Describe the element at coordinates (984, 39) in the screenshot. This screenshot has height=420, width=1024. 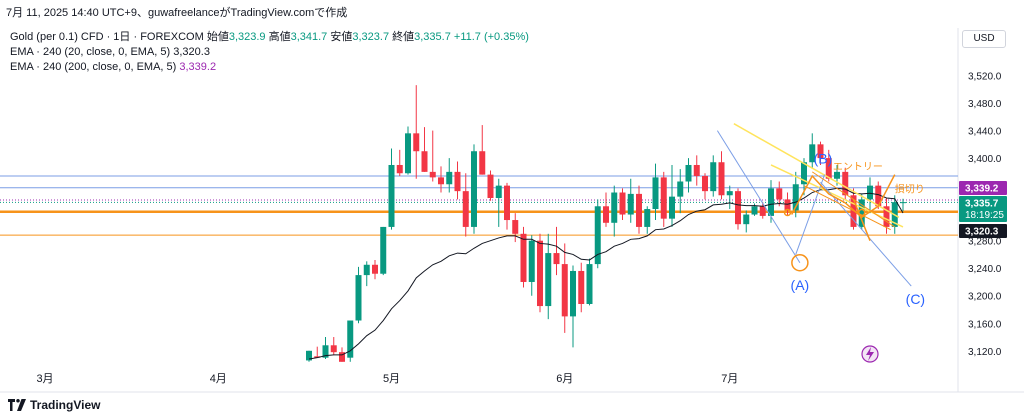
I see `currency-button: USD` at that location.